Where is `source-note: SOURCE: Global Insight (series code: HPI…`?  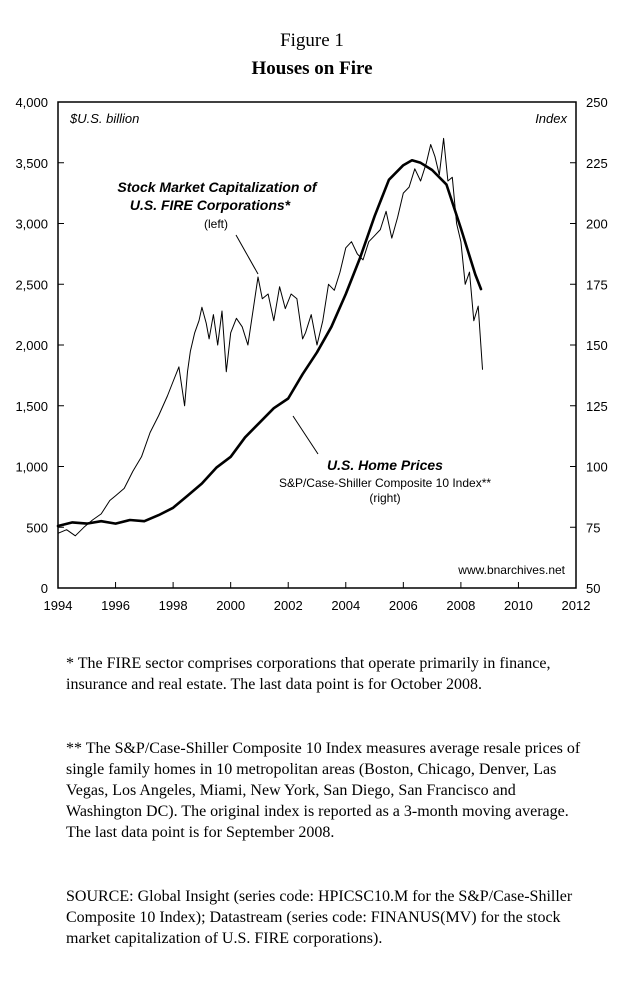 source-note: SOURCE: Global Insight (series code: HPI… is located at coordinates (326, 917).